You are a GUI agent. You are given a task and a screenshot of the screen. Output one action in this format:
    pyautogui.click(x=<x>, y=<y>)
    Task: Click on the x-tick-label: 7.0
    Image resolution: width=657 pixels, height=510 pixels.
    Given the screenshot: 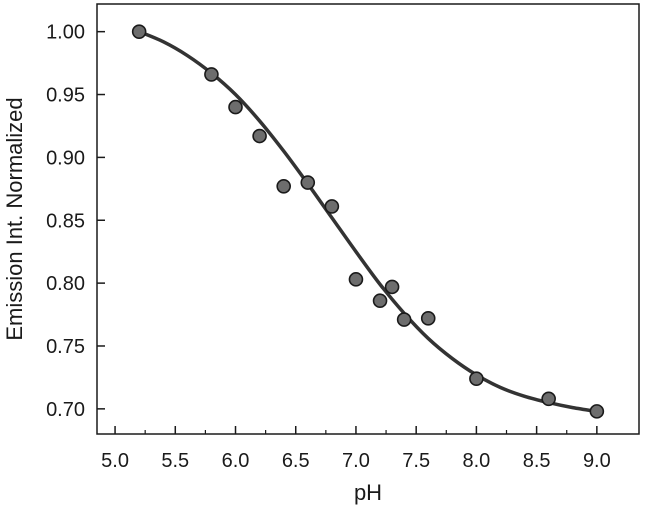 What is the action you would take?
    pyautogui.click(x=356, y=461)
    